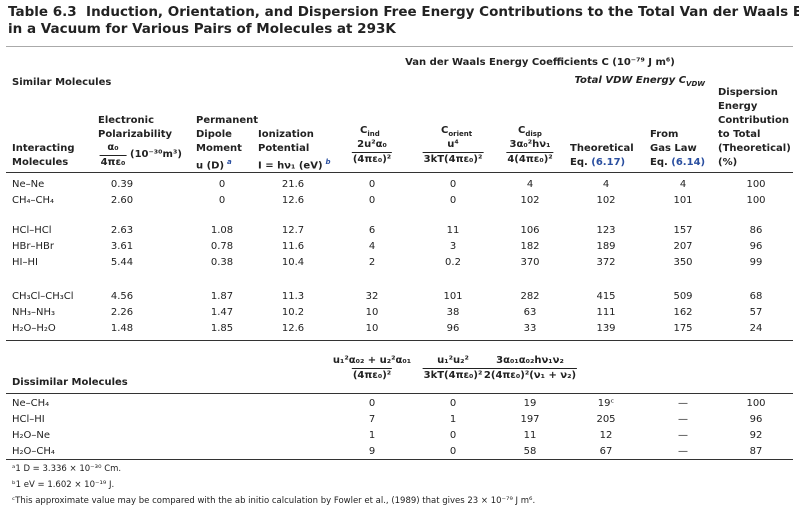 Image resolution: width=799 pixels, height=512 pixels. I want to click on cell-value: 99, so click(756, 262).